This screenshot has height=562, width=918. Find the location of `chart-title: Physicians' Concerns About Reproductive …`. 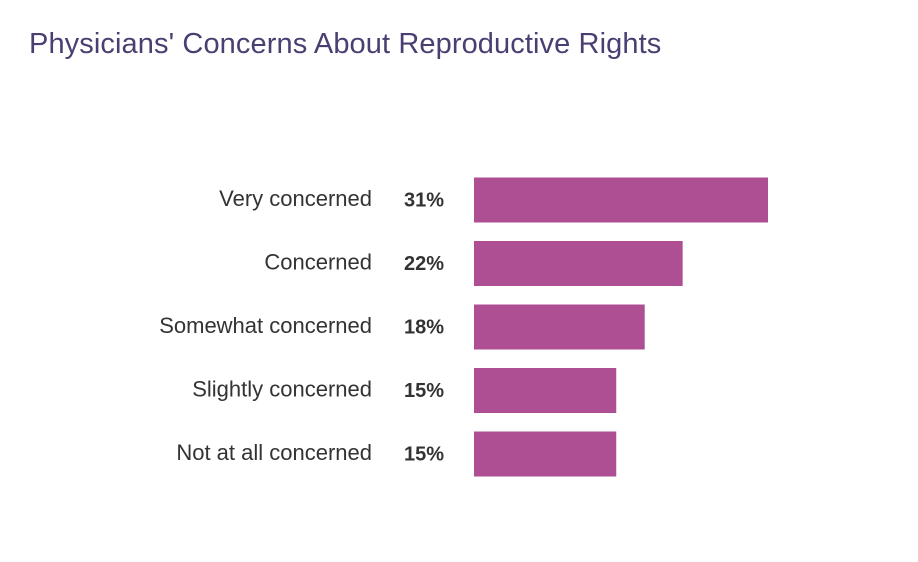

chart-title: Physicians' Concerns About Reproductive … is located at coordinates (345, 44).